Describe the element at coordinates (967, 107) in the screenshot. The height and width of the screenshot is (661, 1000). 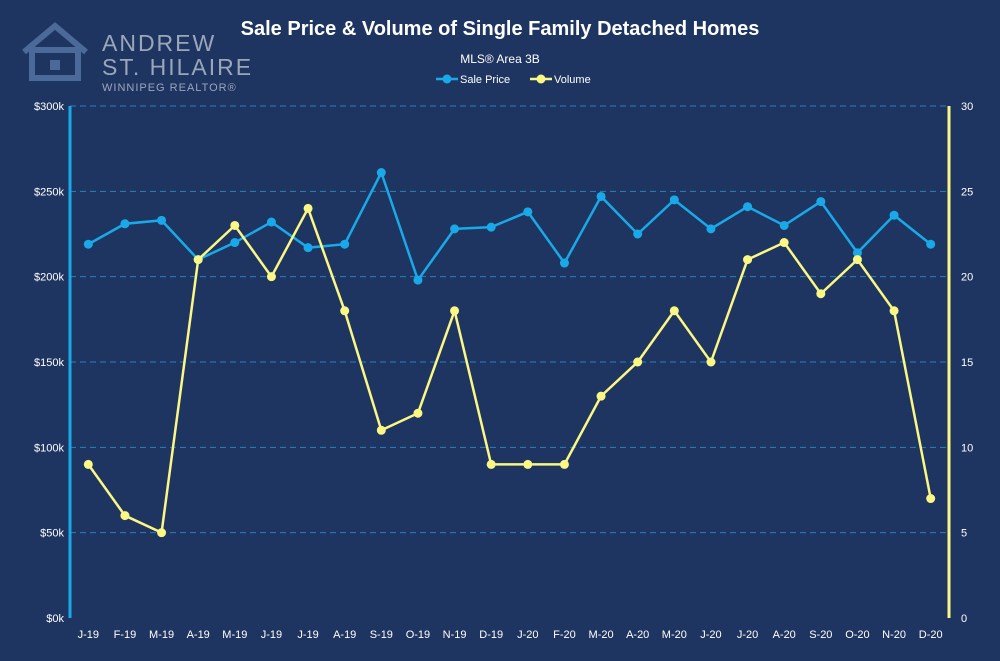
I see `y-right-tick-label: 30` at that location.